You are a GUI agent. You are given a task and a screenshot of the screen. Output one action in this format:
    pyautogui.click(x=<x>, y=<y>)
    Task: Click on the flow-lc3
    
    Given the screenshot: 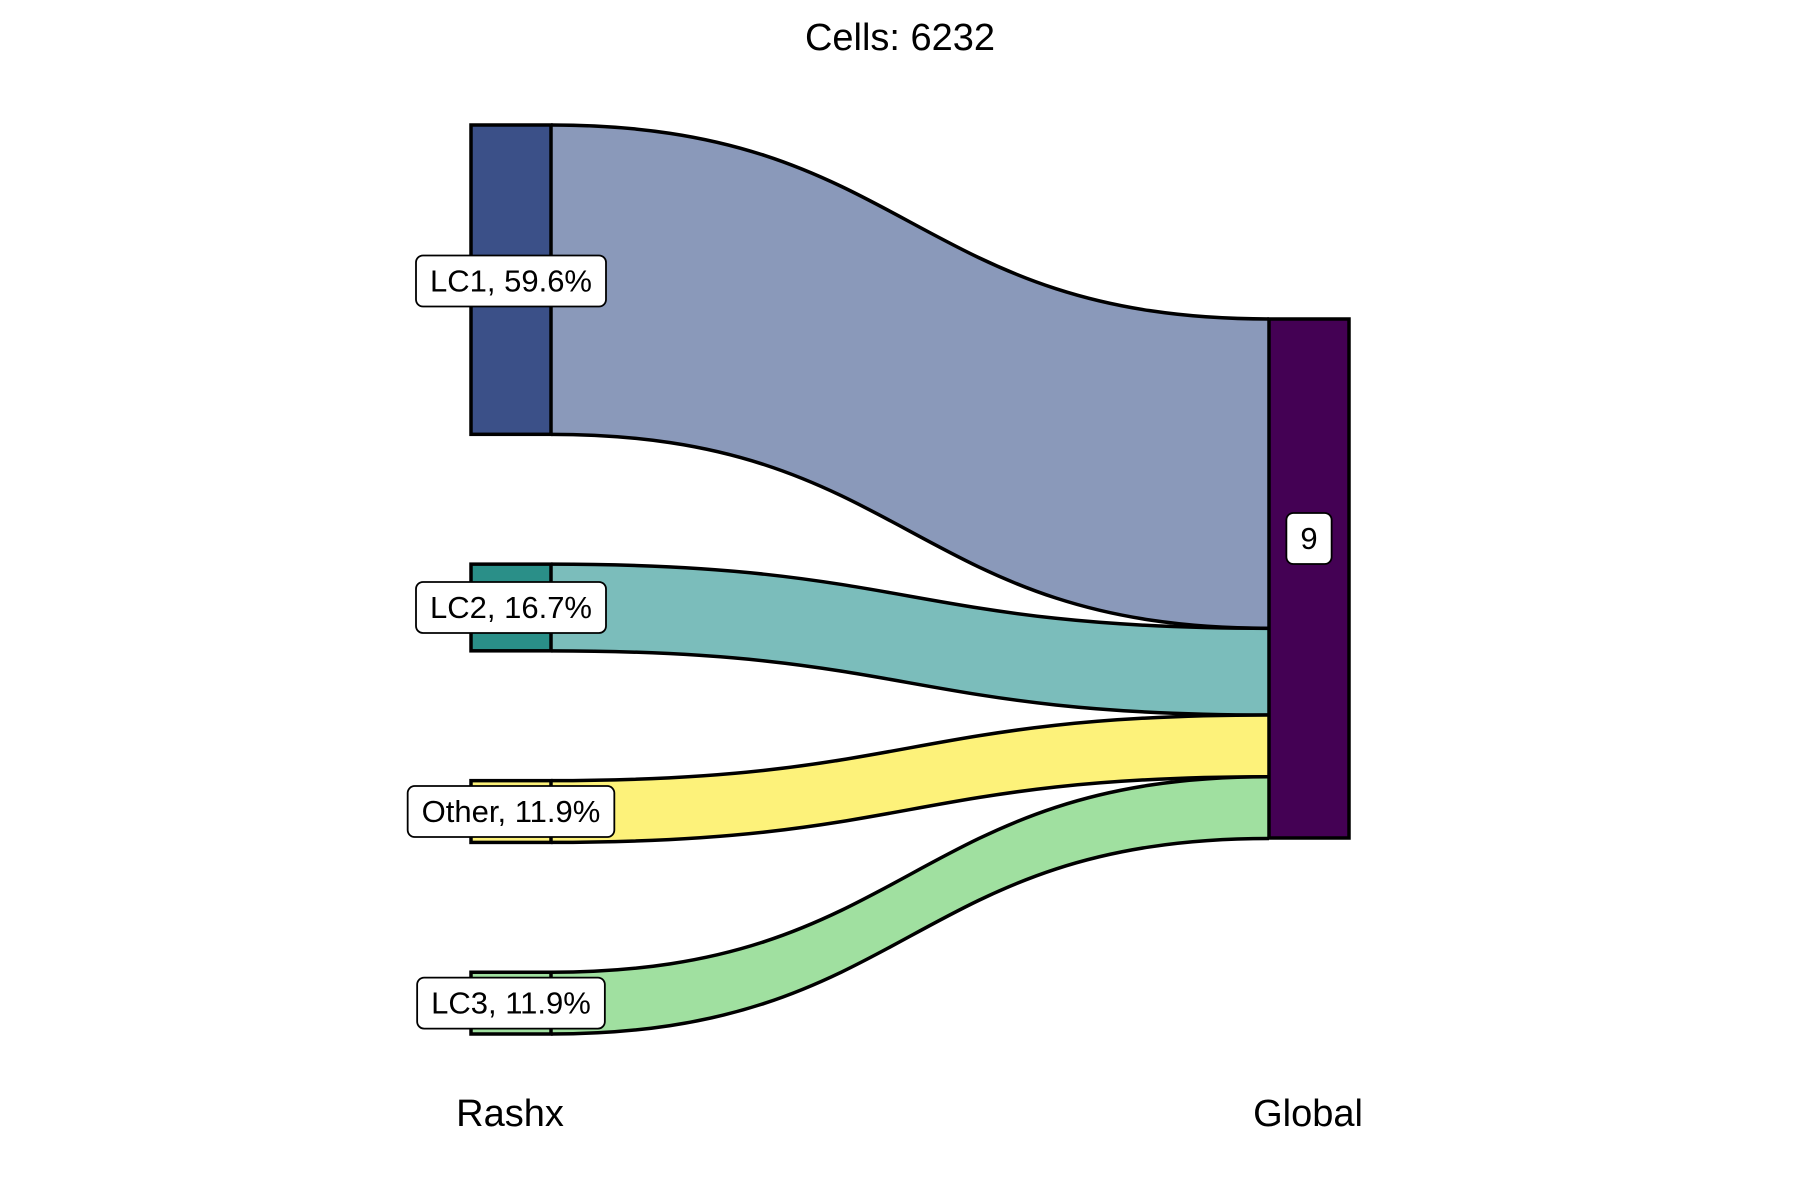 What is the action you would take?
    pyautogui.click(x=910, y=905)
    